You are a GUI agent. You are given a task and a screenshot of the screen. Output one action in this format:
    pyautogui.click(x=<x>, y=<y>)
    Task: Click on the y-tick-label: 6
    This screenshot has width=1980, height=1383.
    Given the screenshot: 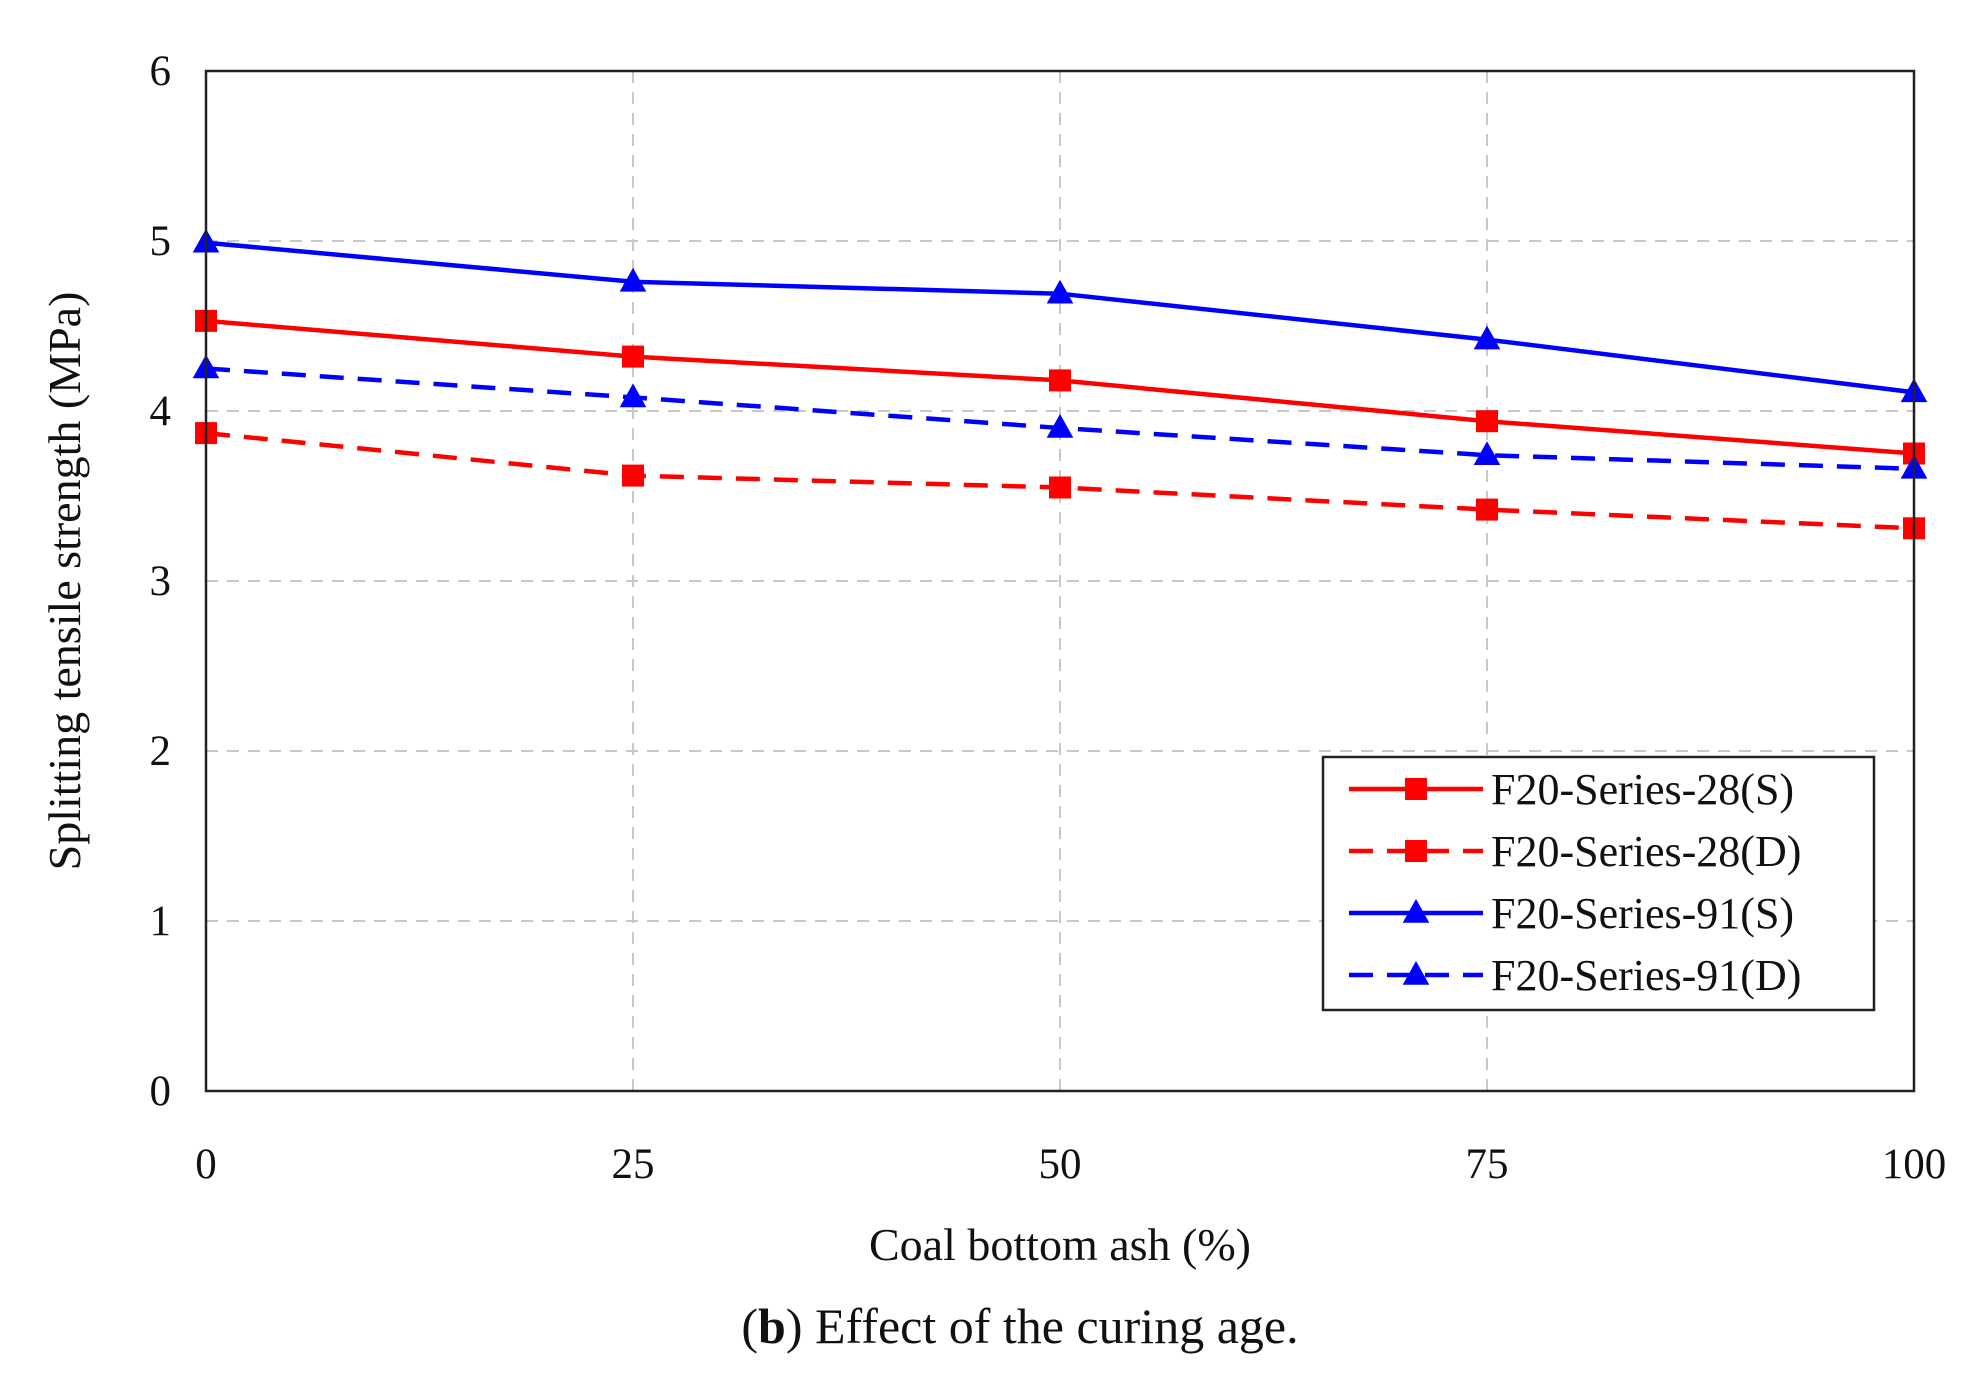 What is the action you would take?
    pyautogui.click(x=161, y=71)
    